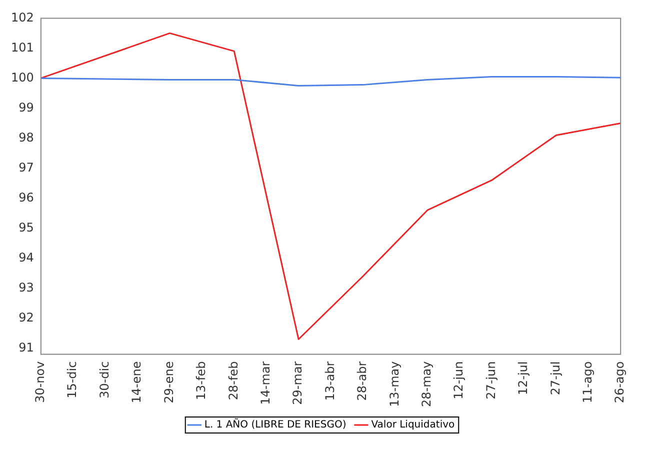 This screenshot has height=452, width=646. Describe the element at coordinates (26, 347) in the screenshot. I see `y-tick-label: 91` at that location.